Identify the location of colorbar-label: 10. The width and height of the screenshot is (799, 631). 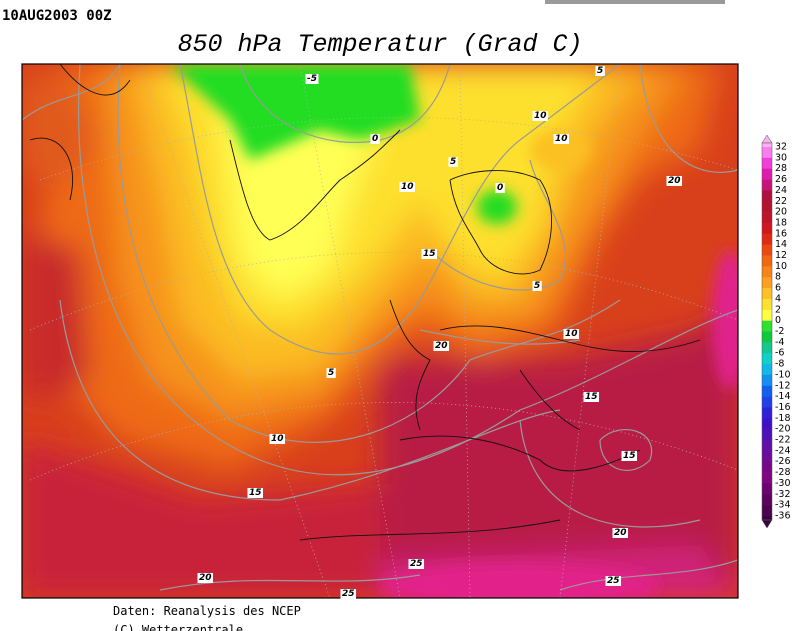
(781, 266).